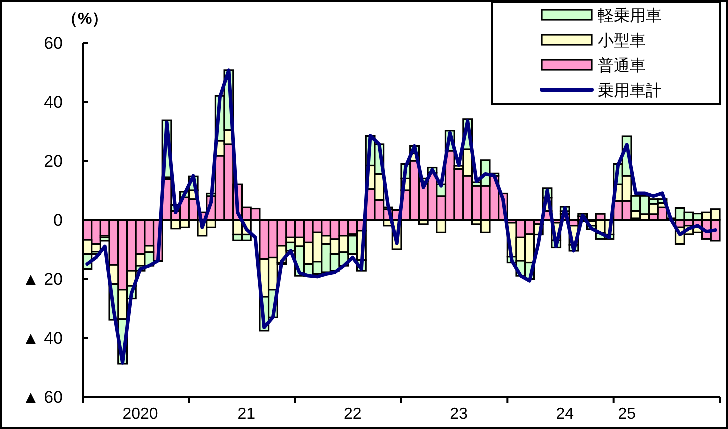 The image size is (728, 429). Describe the element at coordinates (622, 66) in the screenshot. I see `legend-label: 普通車` at that location.